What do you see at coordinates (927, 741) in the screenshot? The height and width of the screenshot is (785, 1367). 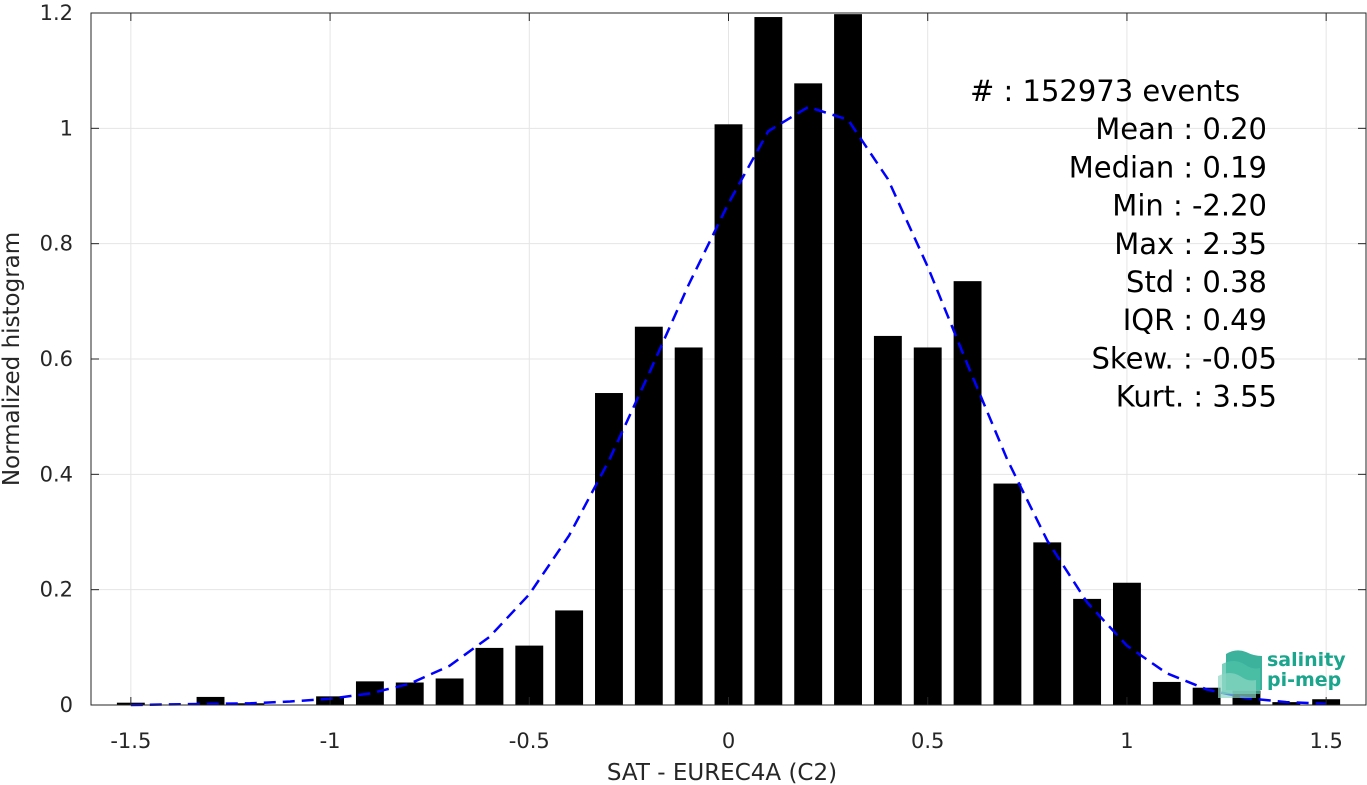 I see `x-tick-label: 0.5` at bounding box center [927, 741].